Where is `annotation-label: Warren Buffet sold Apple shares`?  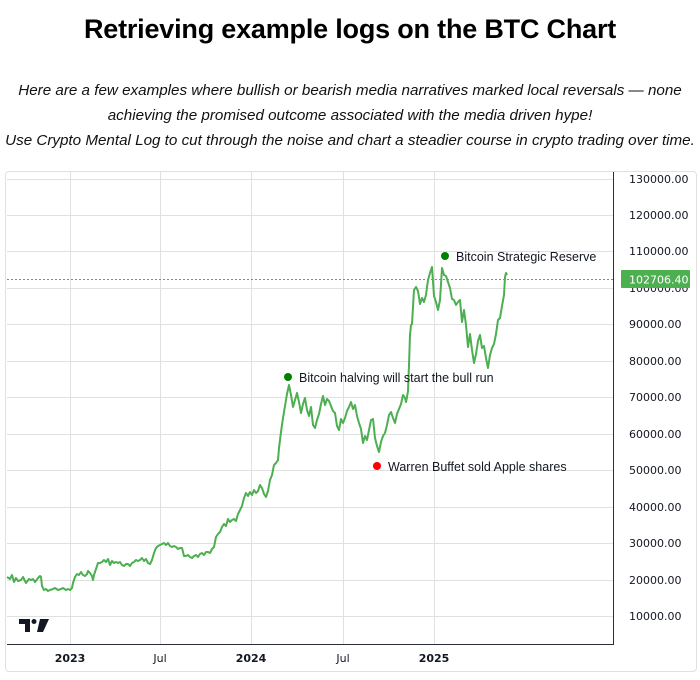 annotation-label: Warren Buffet sold Apple shares is located at coordinates (477, 467).